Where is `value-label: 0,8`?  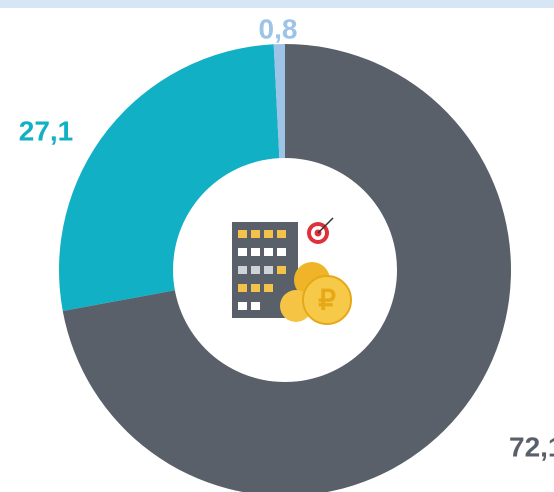 value-label: 0,8 is located at coordinates (278, 28).